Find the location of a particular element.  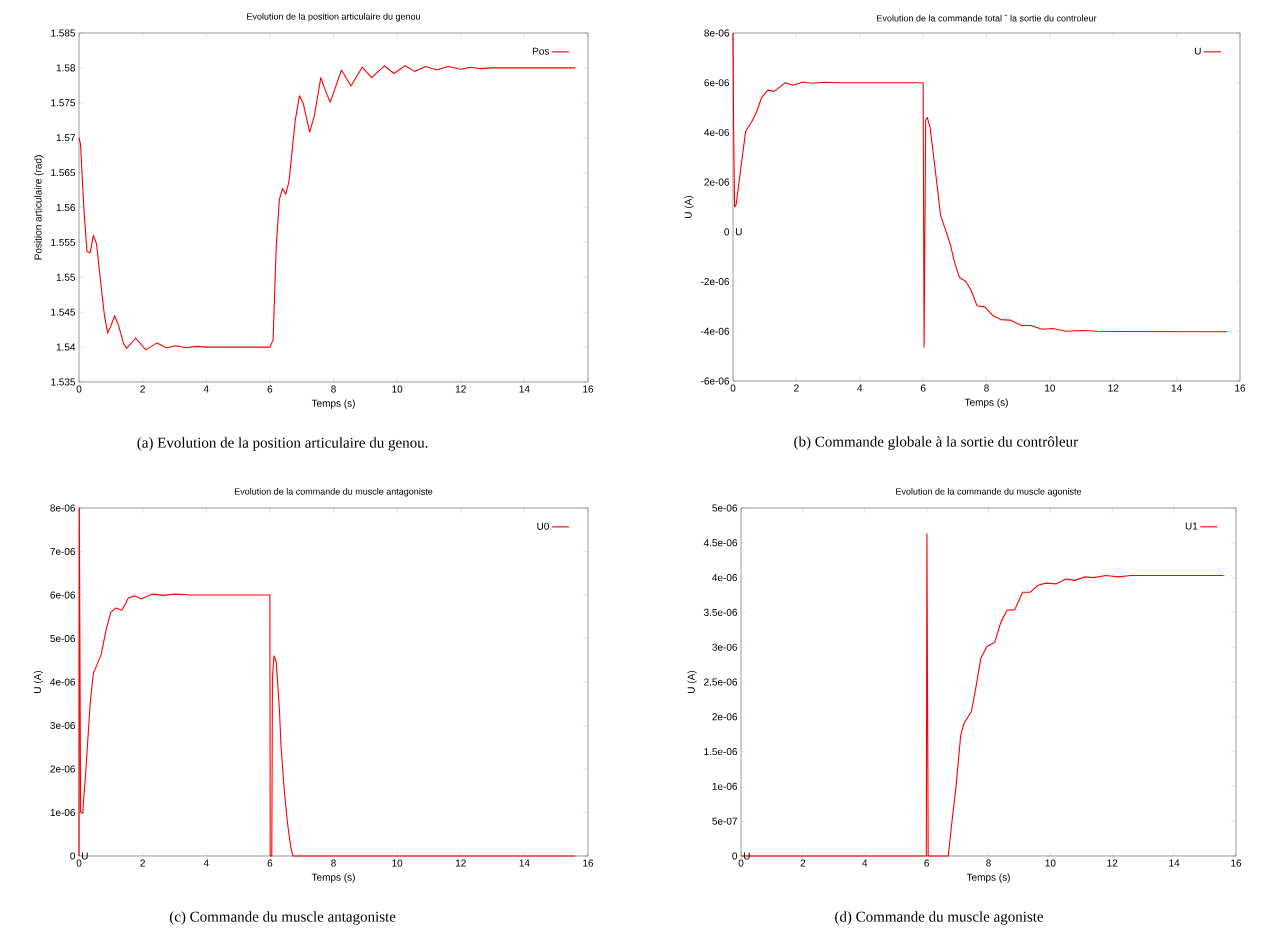

chart-title: Evolution de la position articulaire du genou is located at coordinates (333, 17).